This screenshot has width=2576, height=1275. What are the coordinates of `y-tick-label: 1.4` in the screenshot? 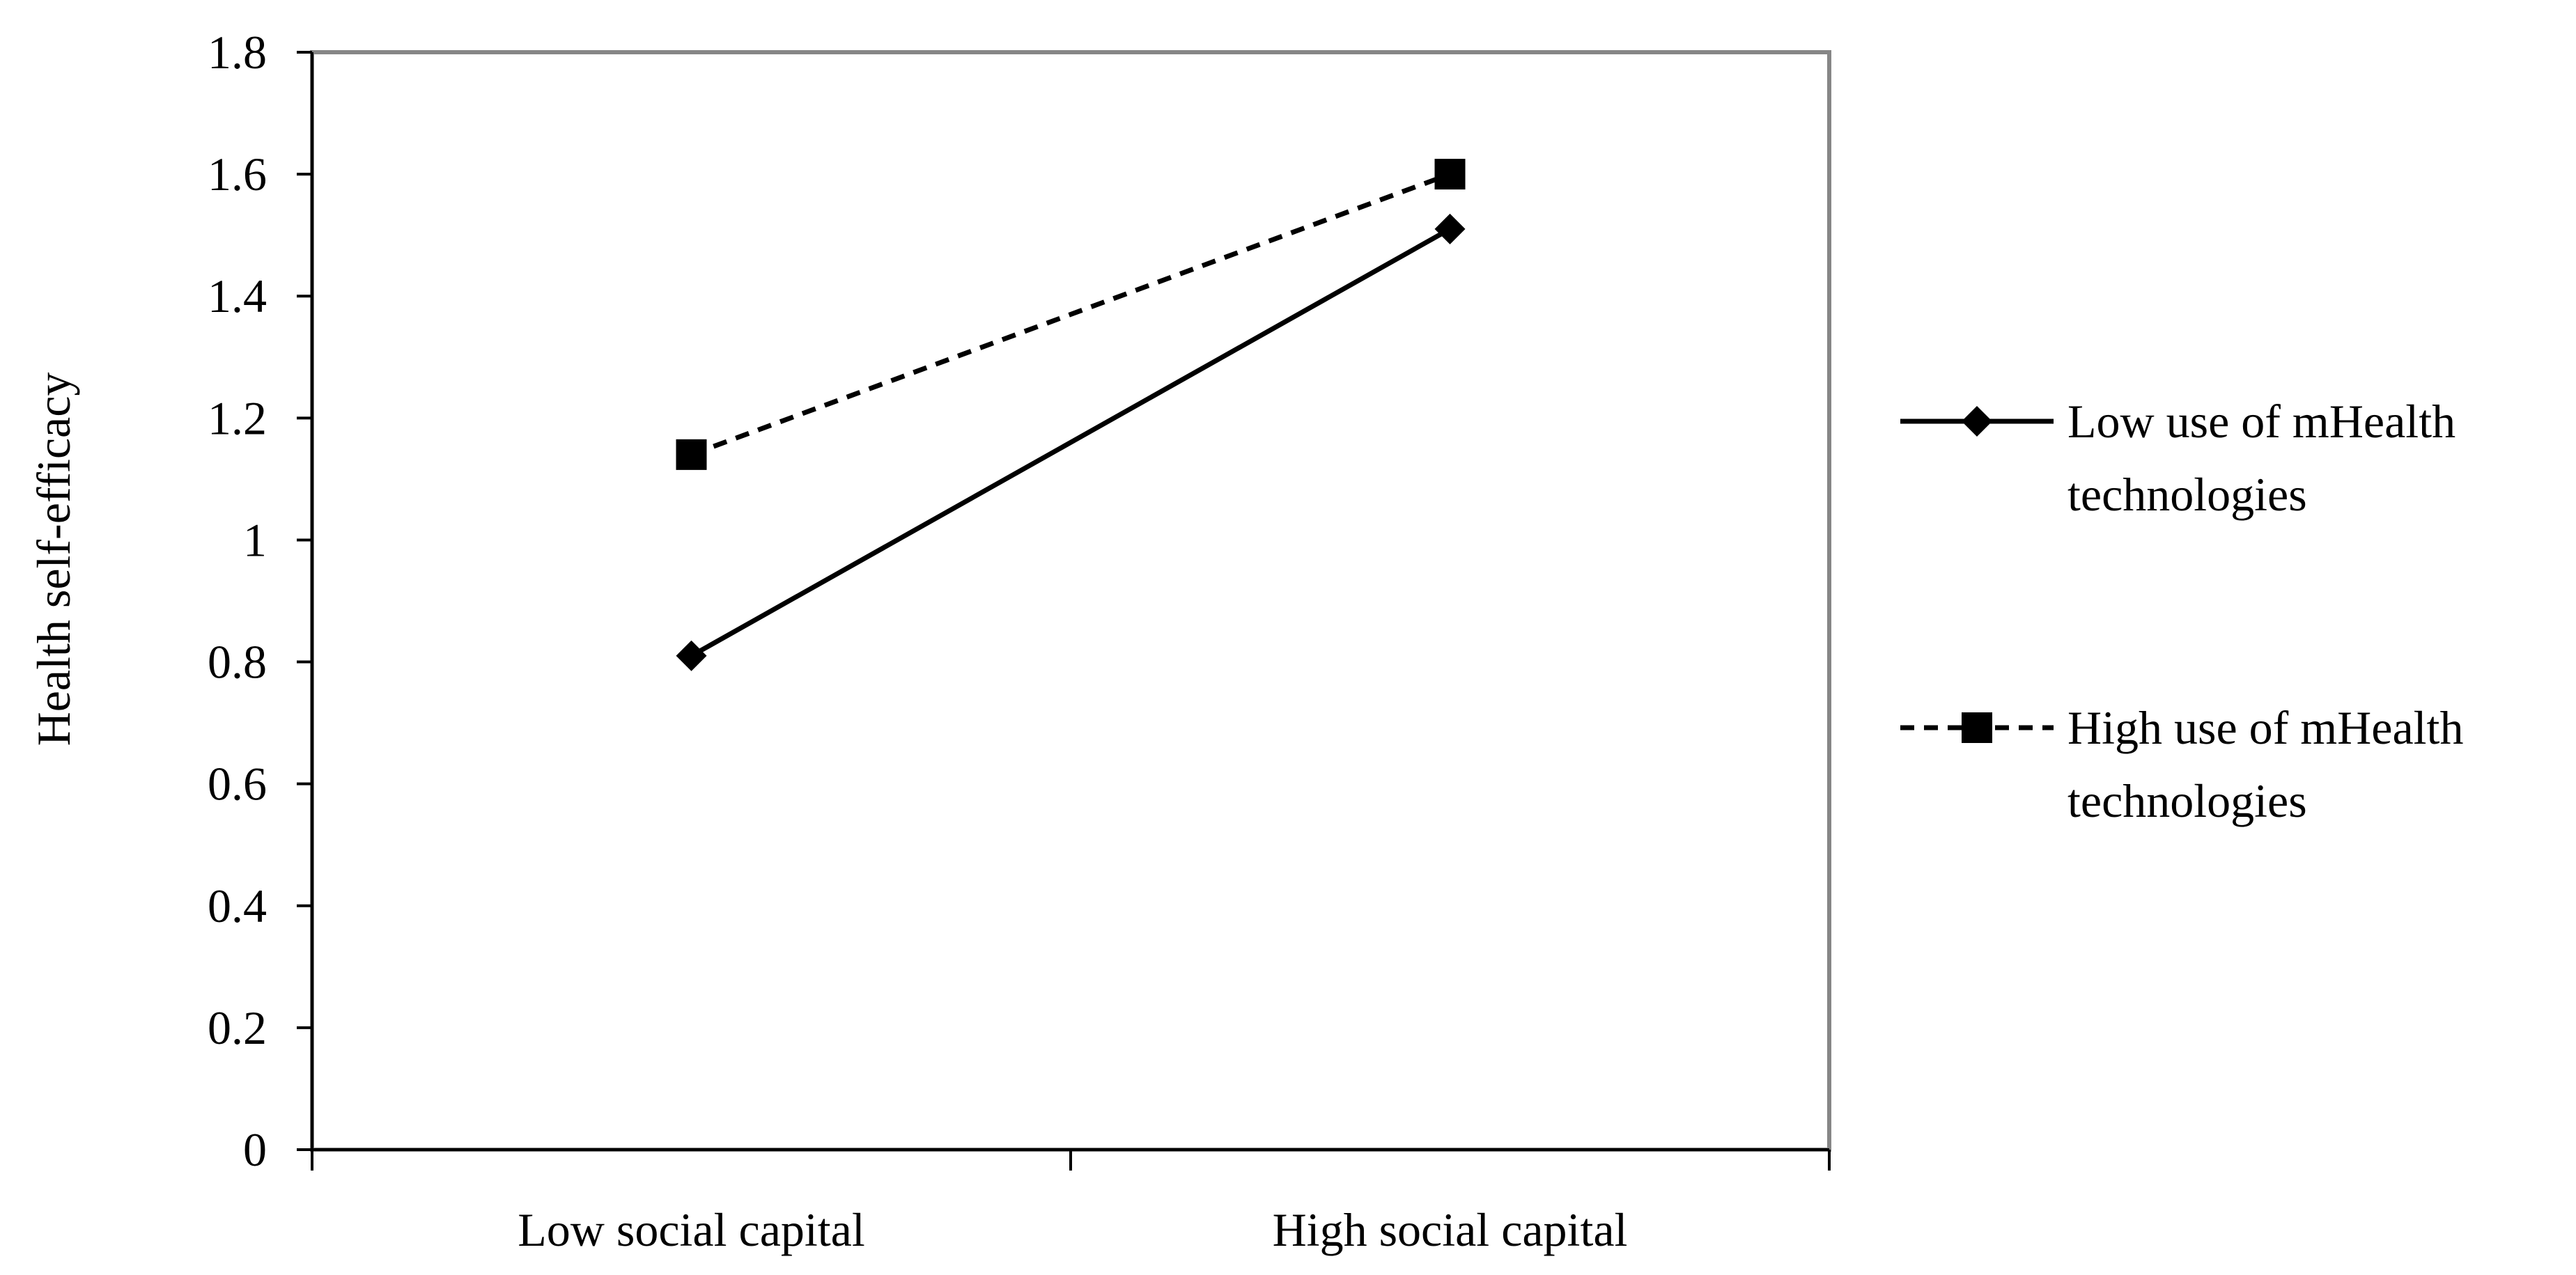 It's located at (237, 296).